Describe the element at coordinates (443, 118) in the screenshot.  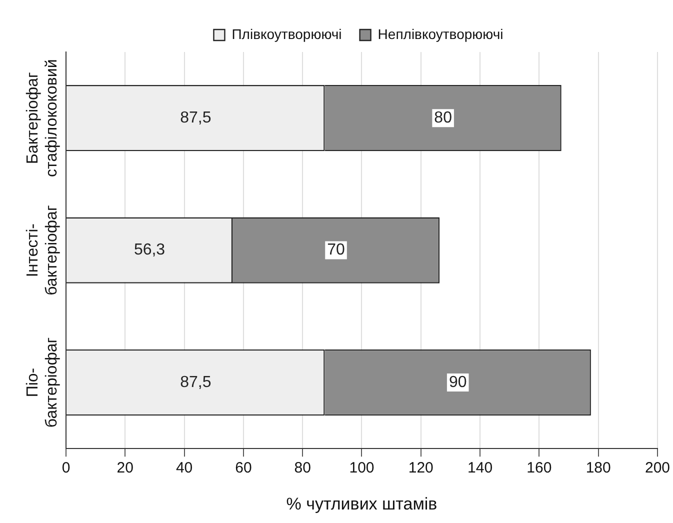
I see `data-label: 80` at that location.